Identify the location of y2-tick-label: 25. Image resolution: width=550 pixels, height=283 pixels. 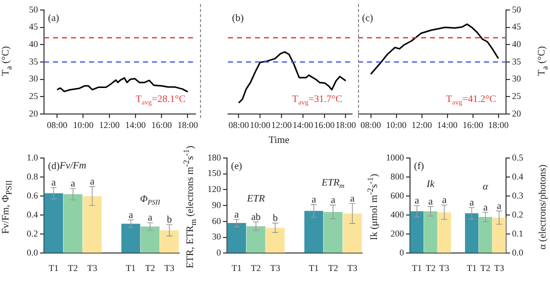
(517, 96).